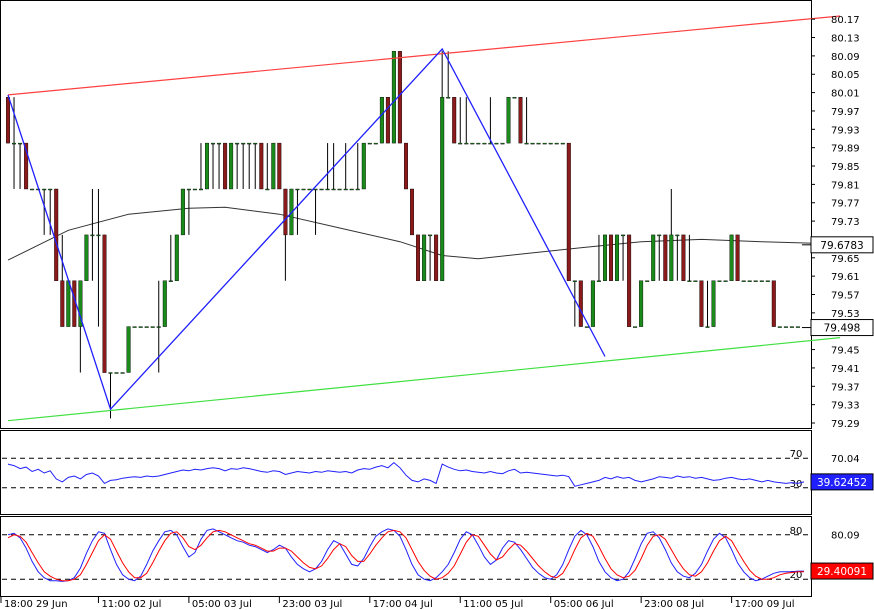  Describe the element at coordinates (845, 75) in the screenshot. I see `price-tick-label: 80.05` at that location.